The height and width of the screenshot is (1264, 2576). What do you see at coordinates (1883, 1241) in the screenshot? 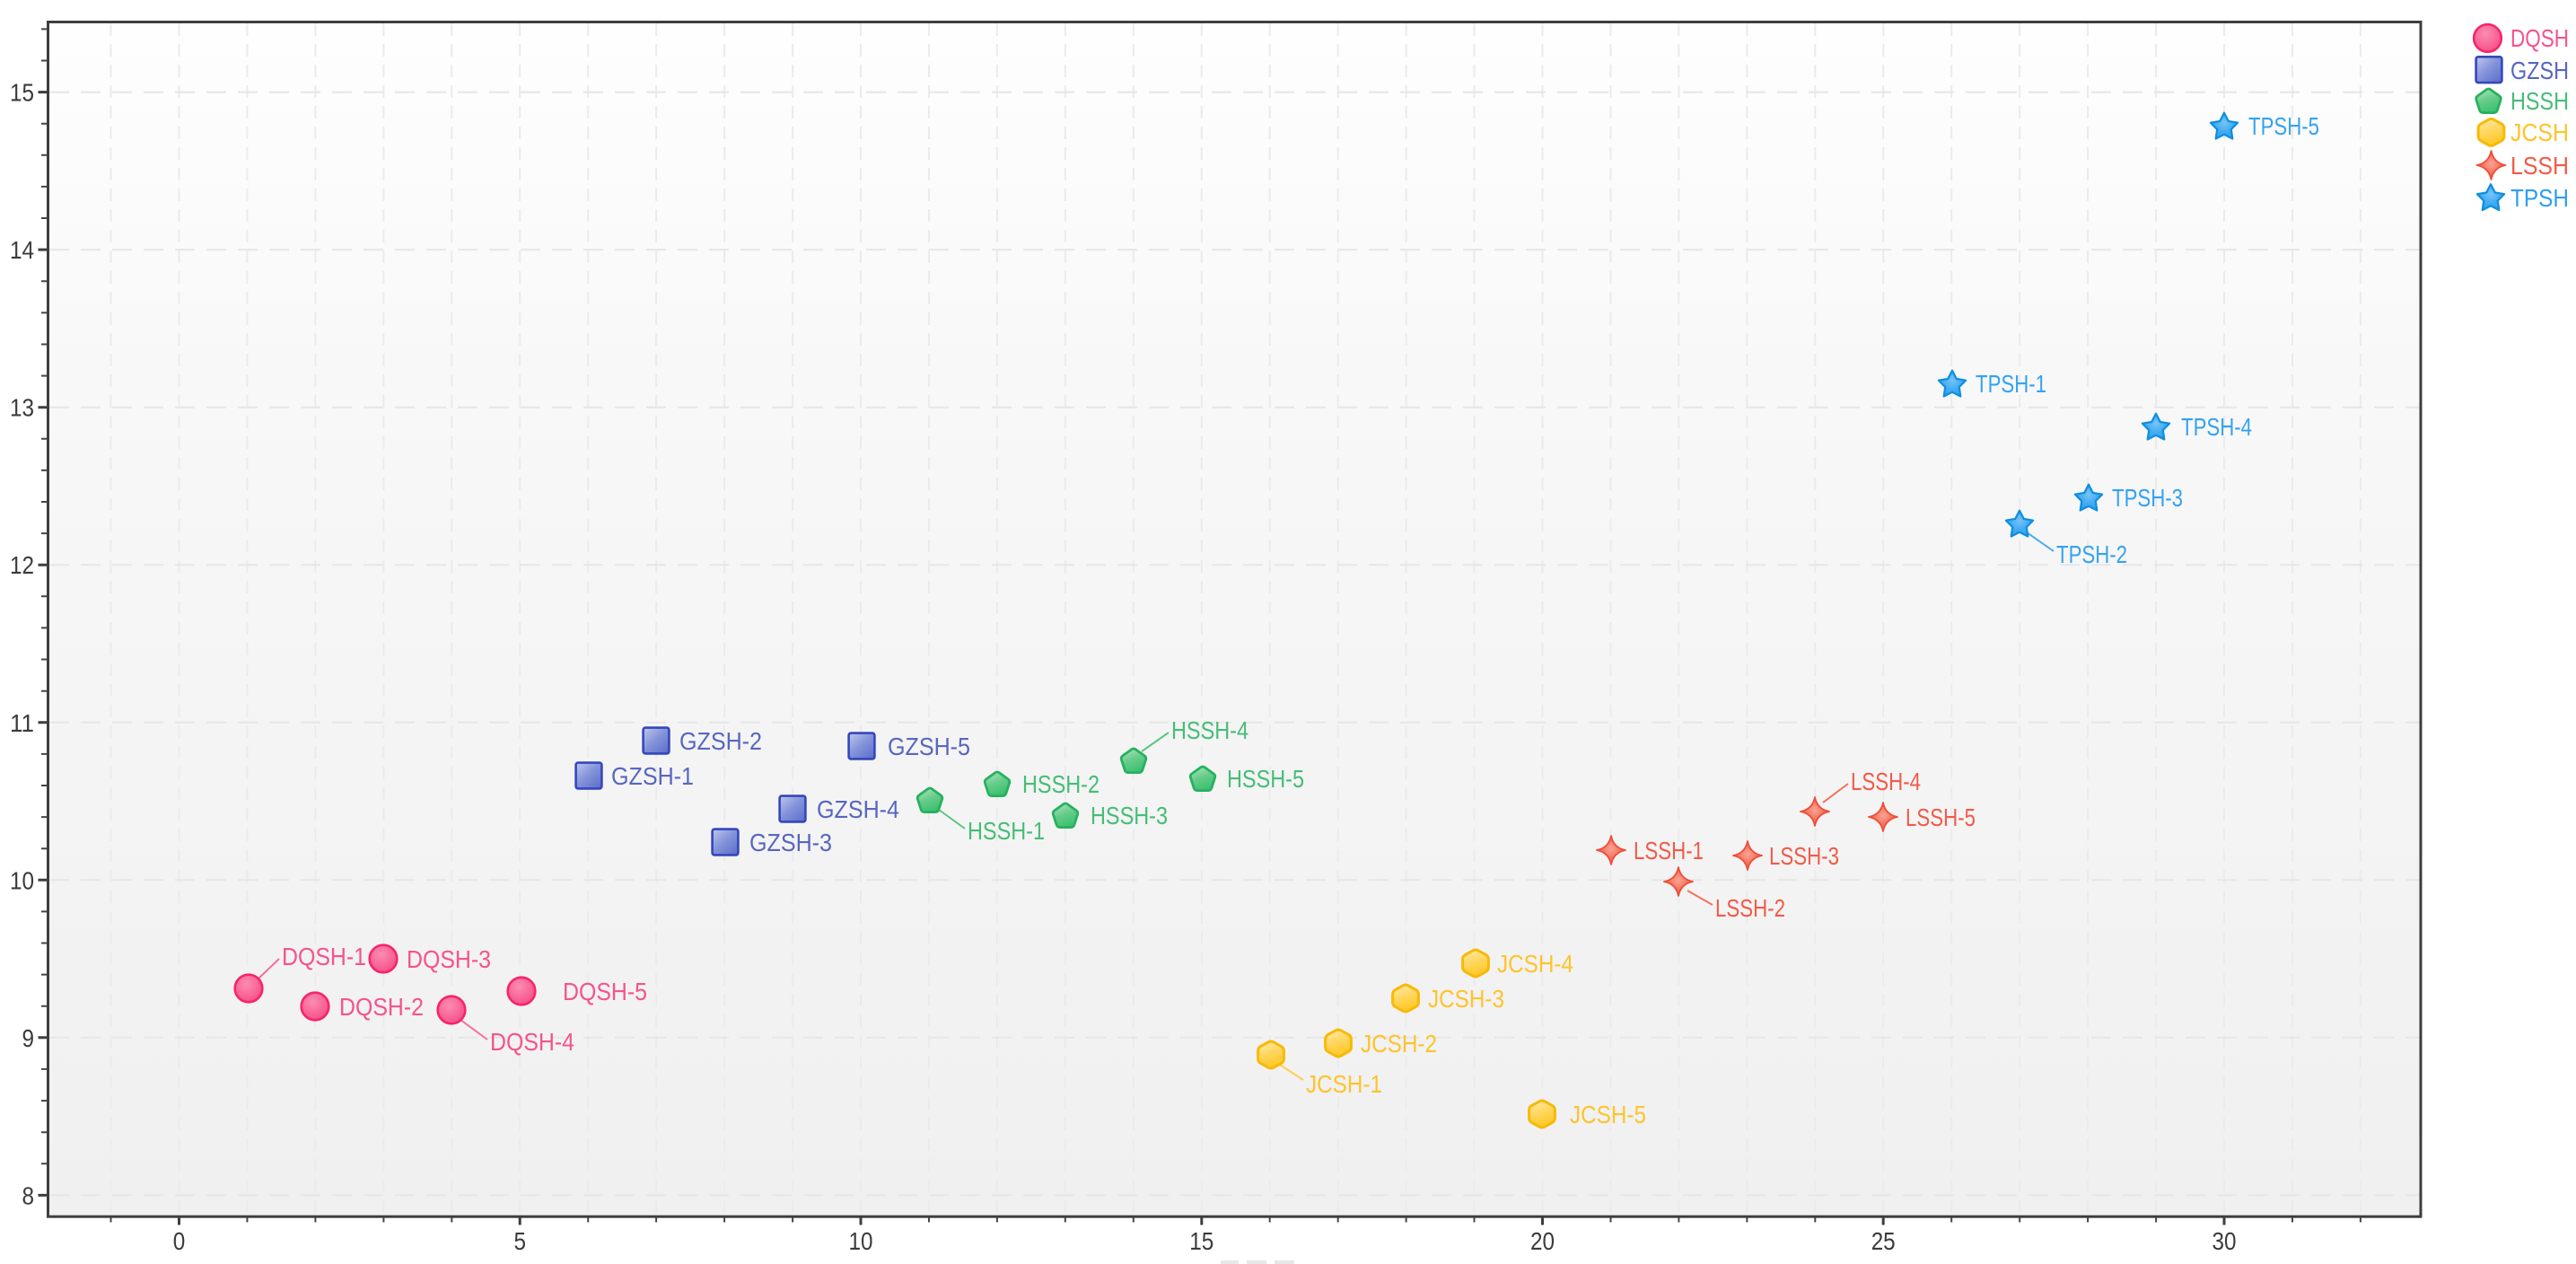
I see `svg-text: 25` at bounding box center [1883, 1241].